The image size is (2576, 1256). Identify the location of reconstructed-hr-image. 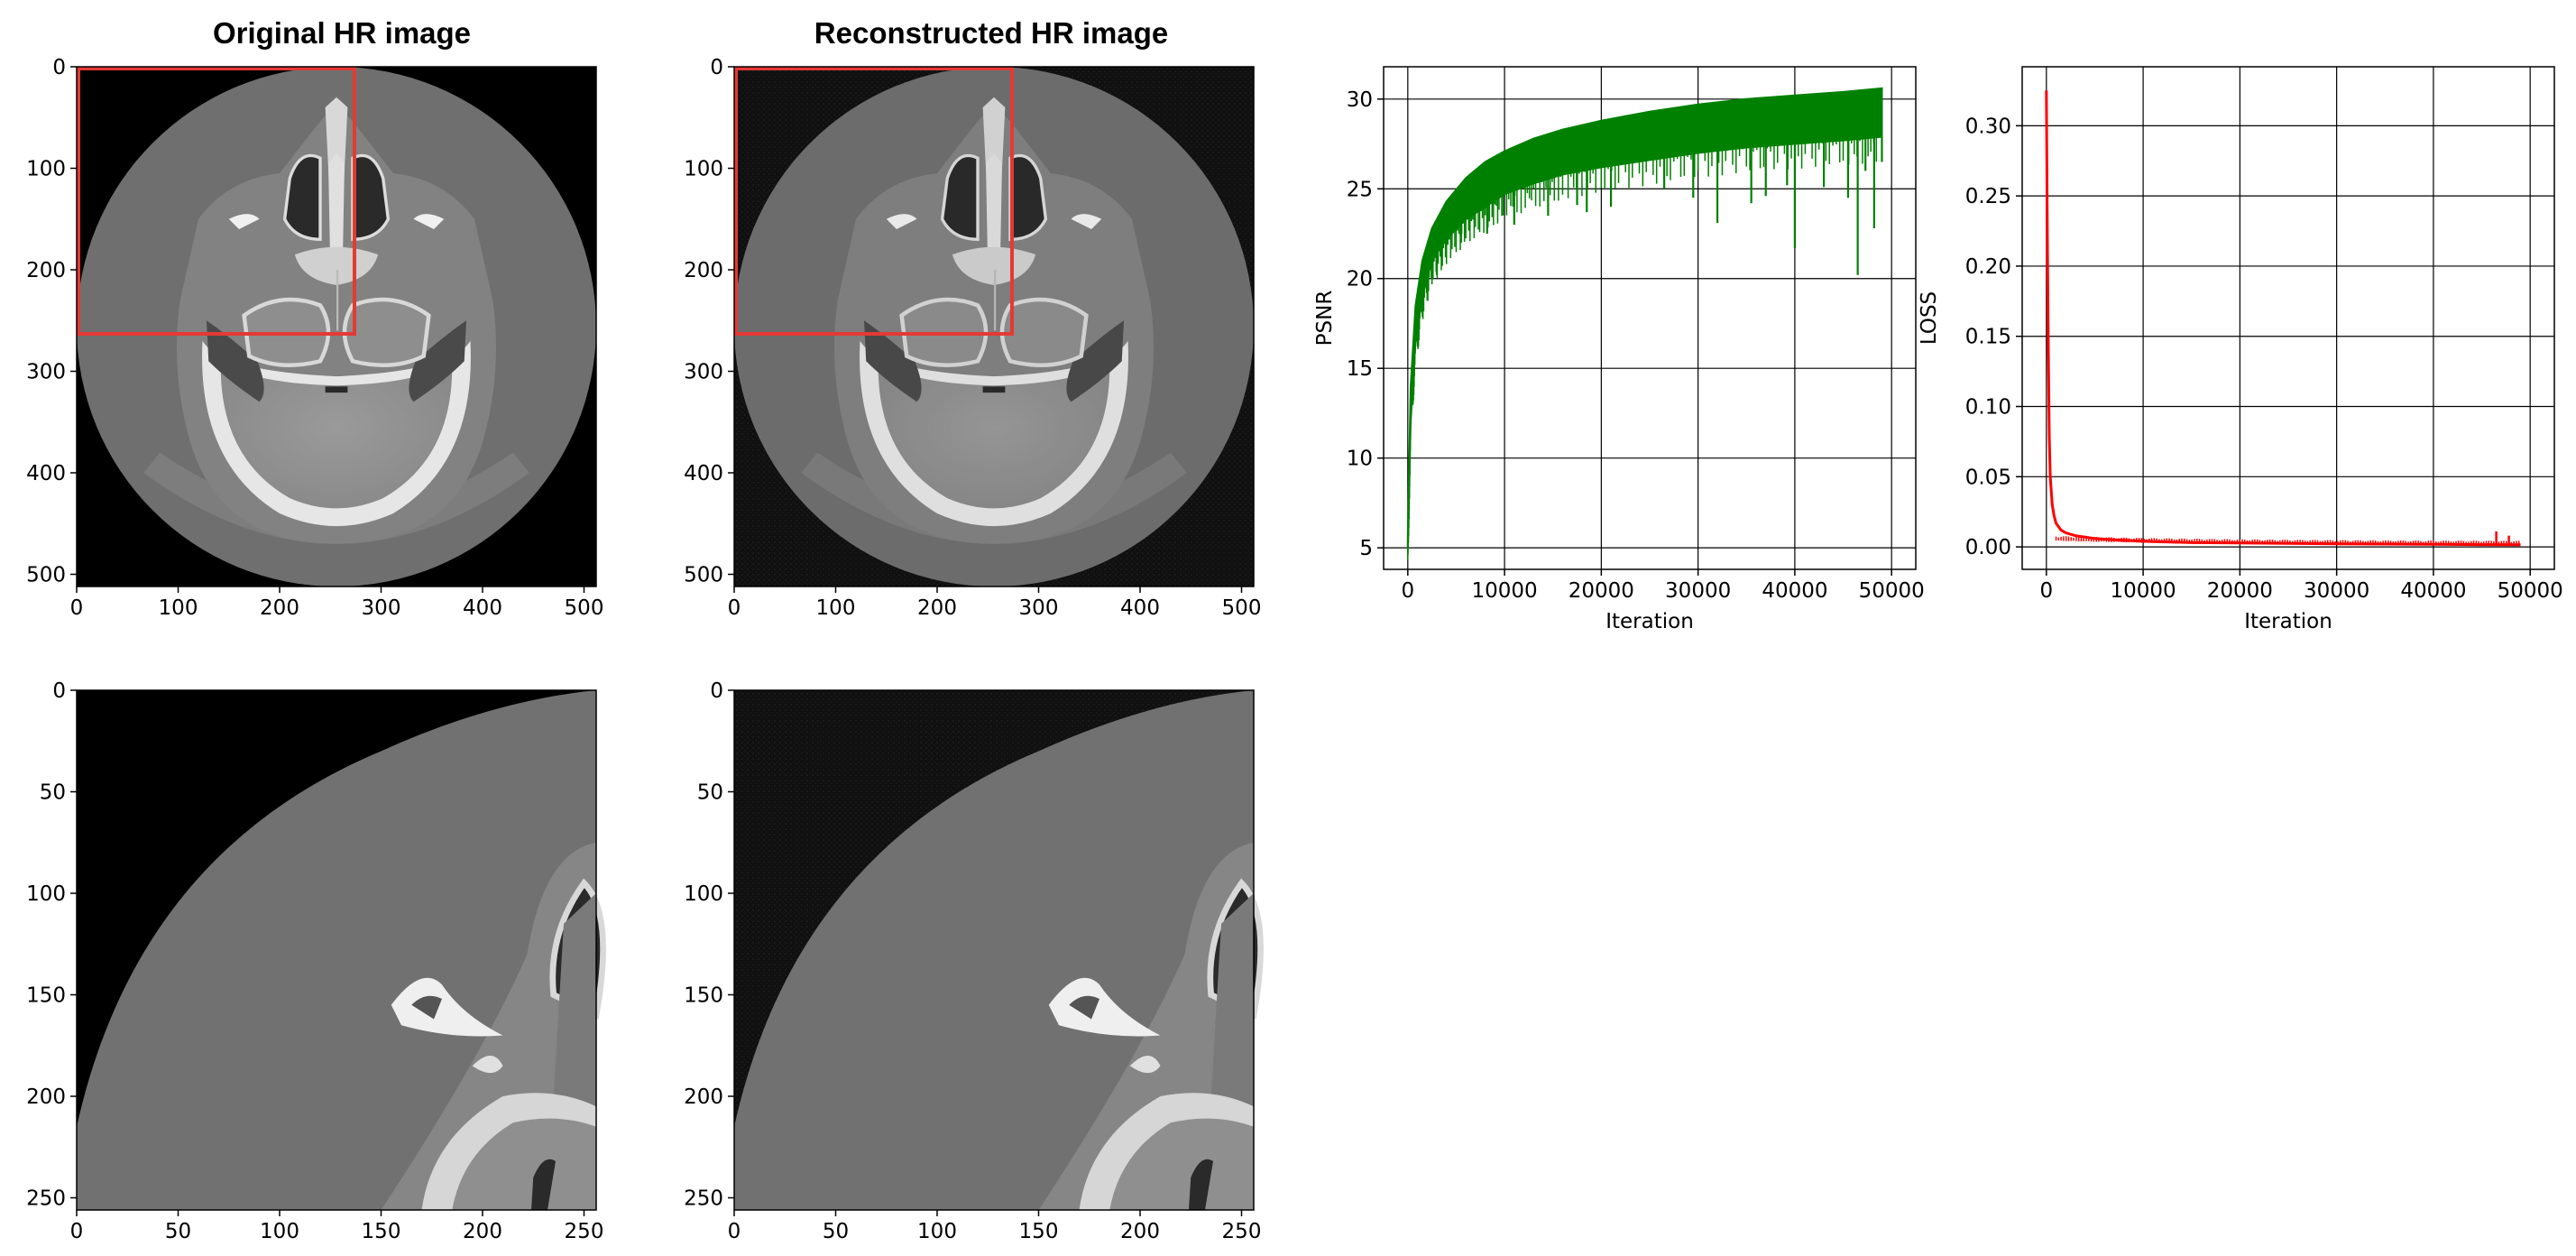
(994, 326).